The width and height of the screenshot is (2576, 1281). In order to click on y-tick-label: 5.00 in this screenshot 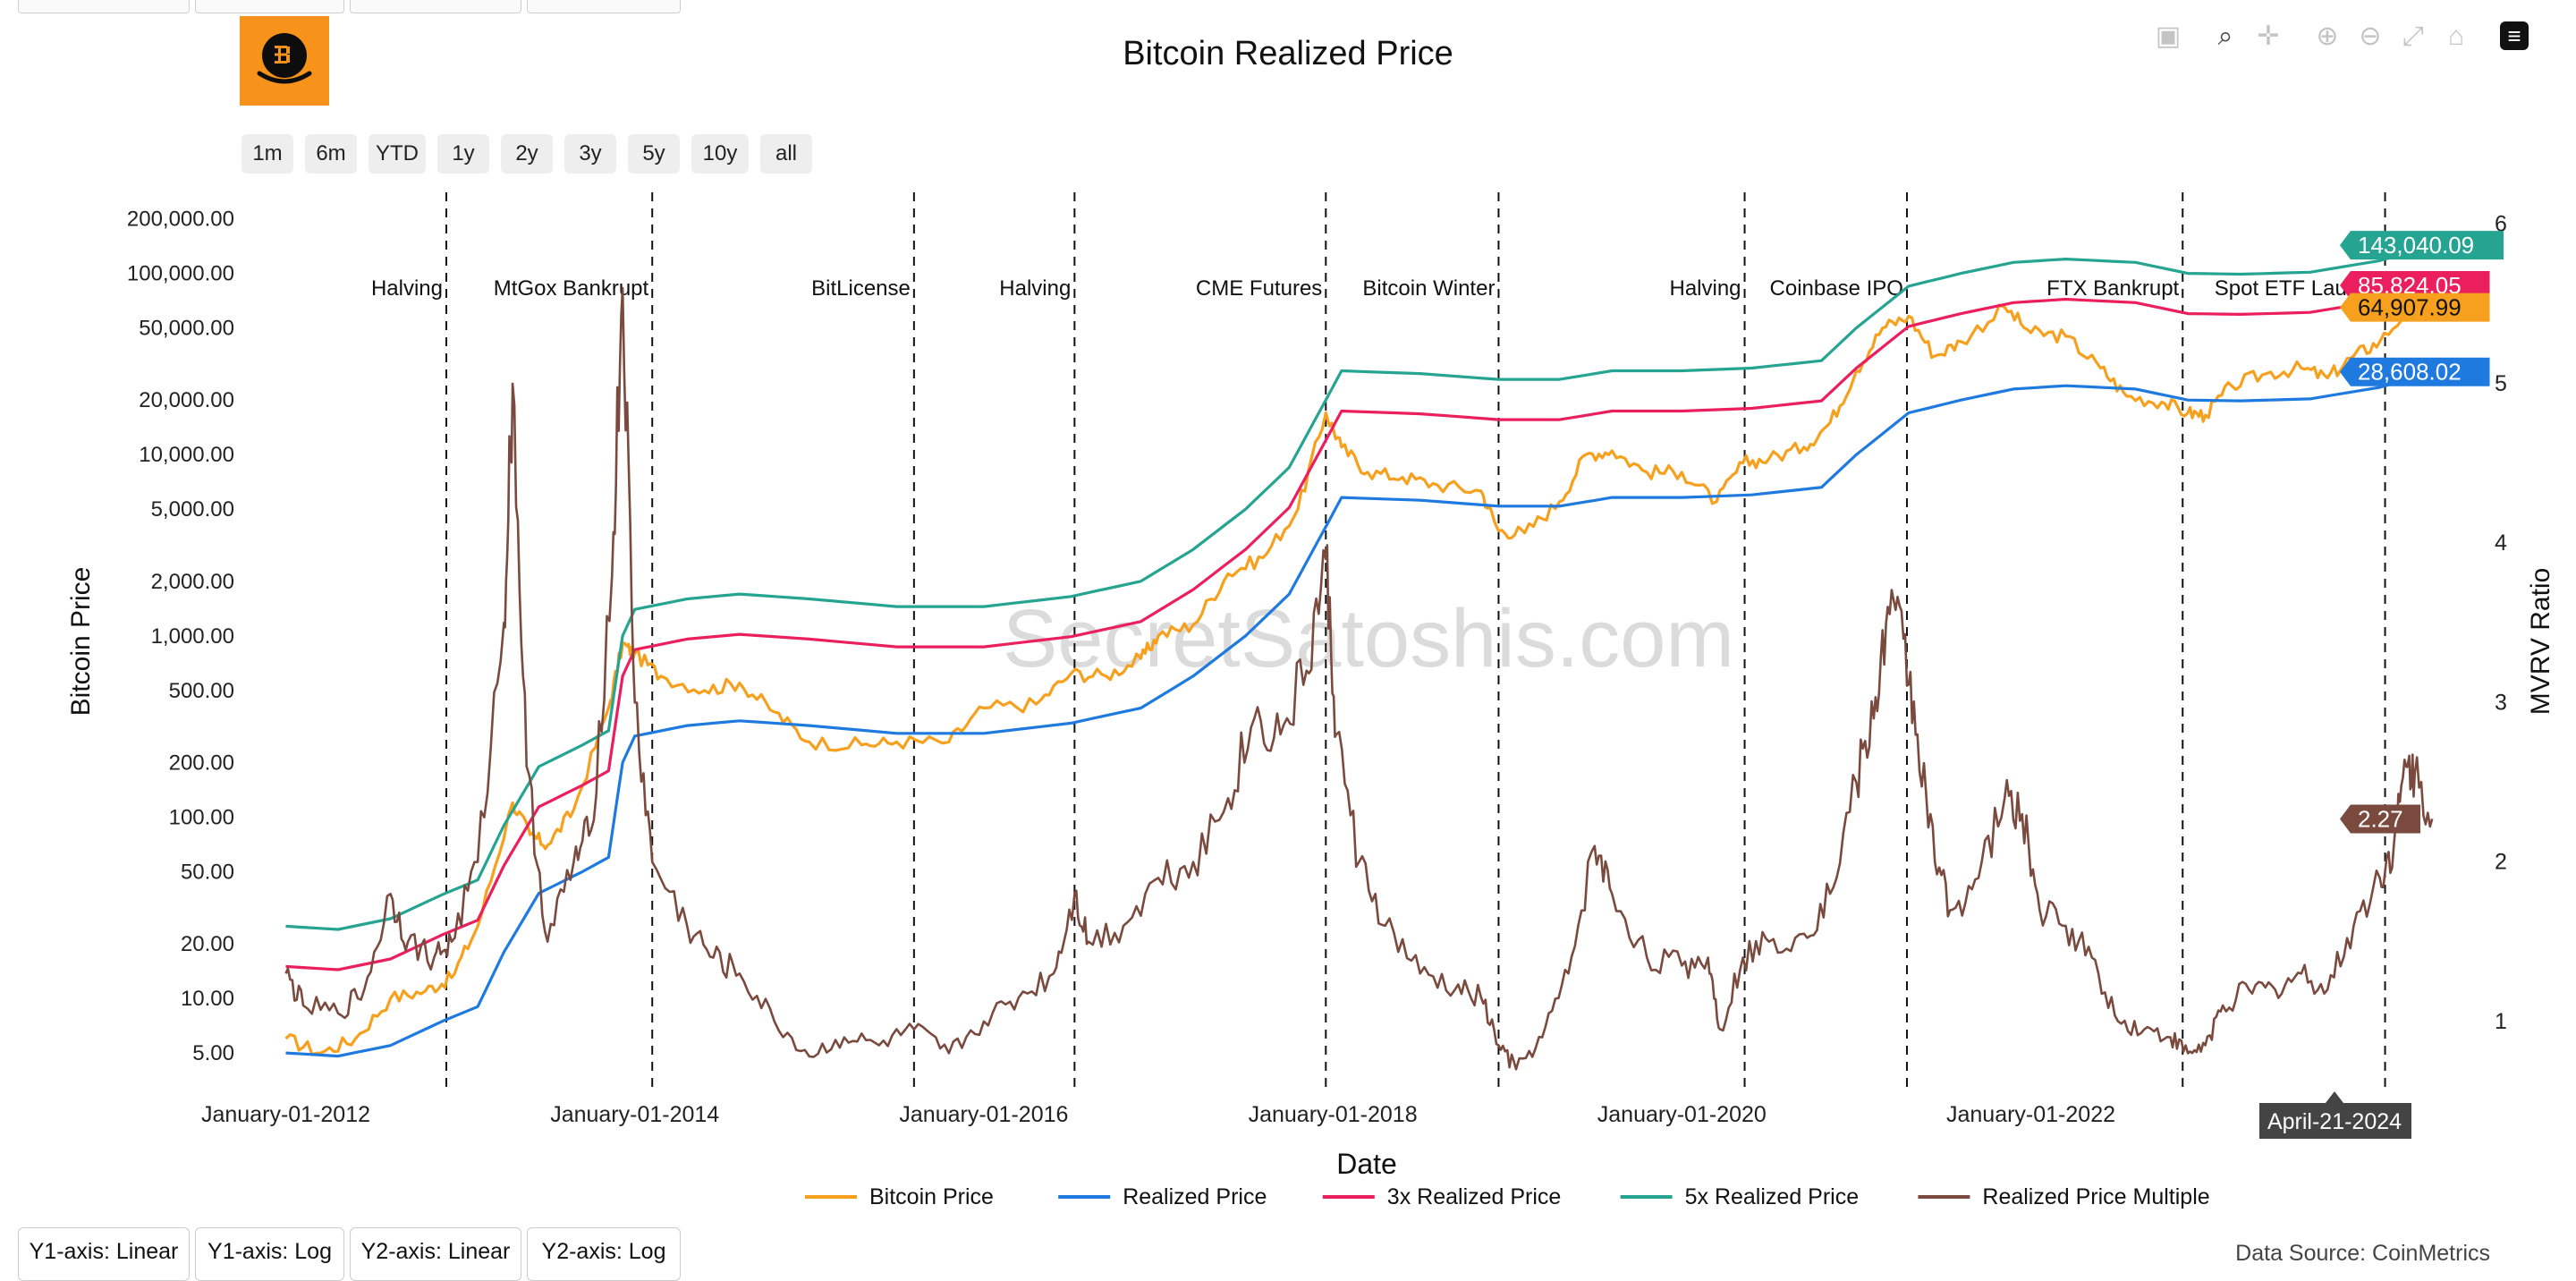, I will do `click(213, 1053)`.